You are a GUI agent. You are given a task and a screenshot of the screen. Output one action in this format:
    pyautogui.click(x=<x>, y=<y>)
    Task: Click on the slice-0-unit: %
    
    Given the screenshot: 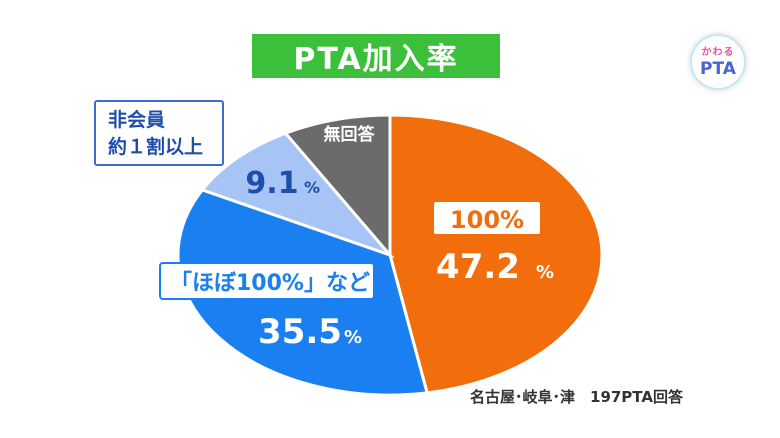 What is the action you would take?
    pyautogui.click(x=545, y=272)
    